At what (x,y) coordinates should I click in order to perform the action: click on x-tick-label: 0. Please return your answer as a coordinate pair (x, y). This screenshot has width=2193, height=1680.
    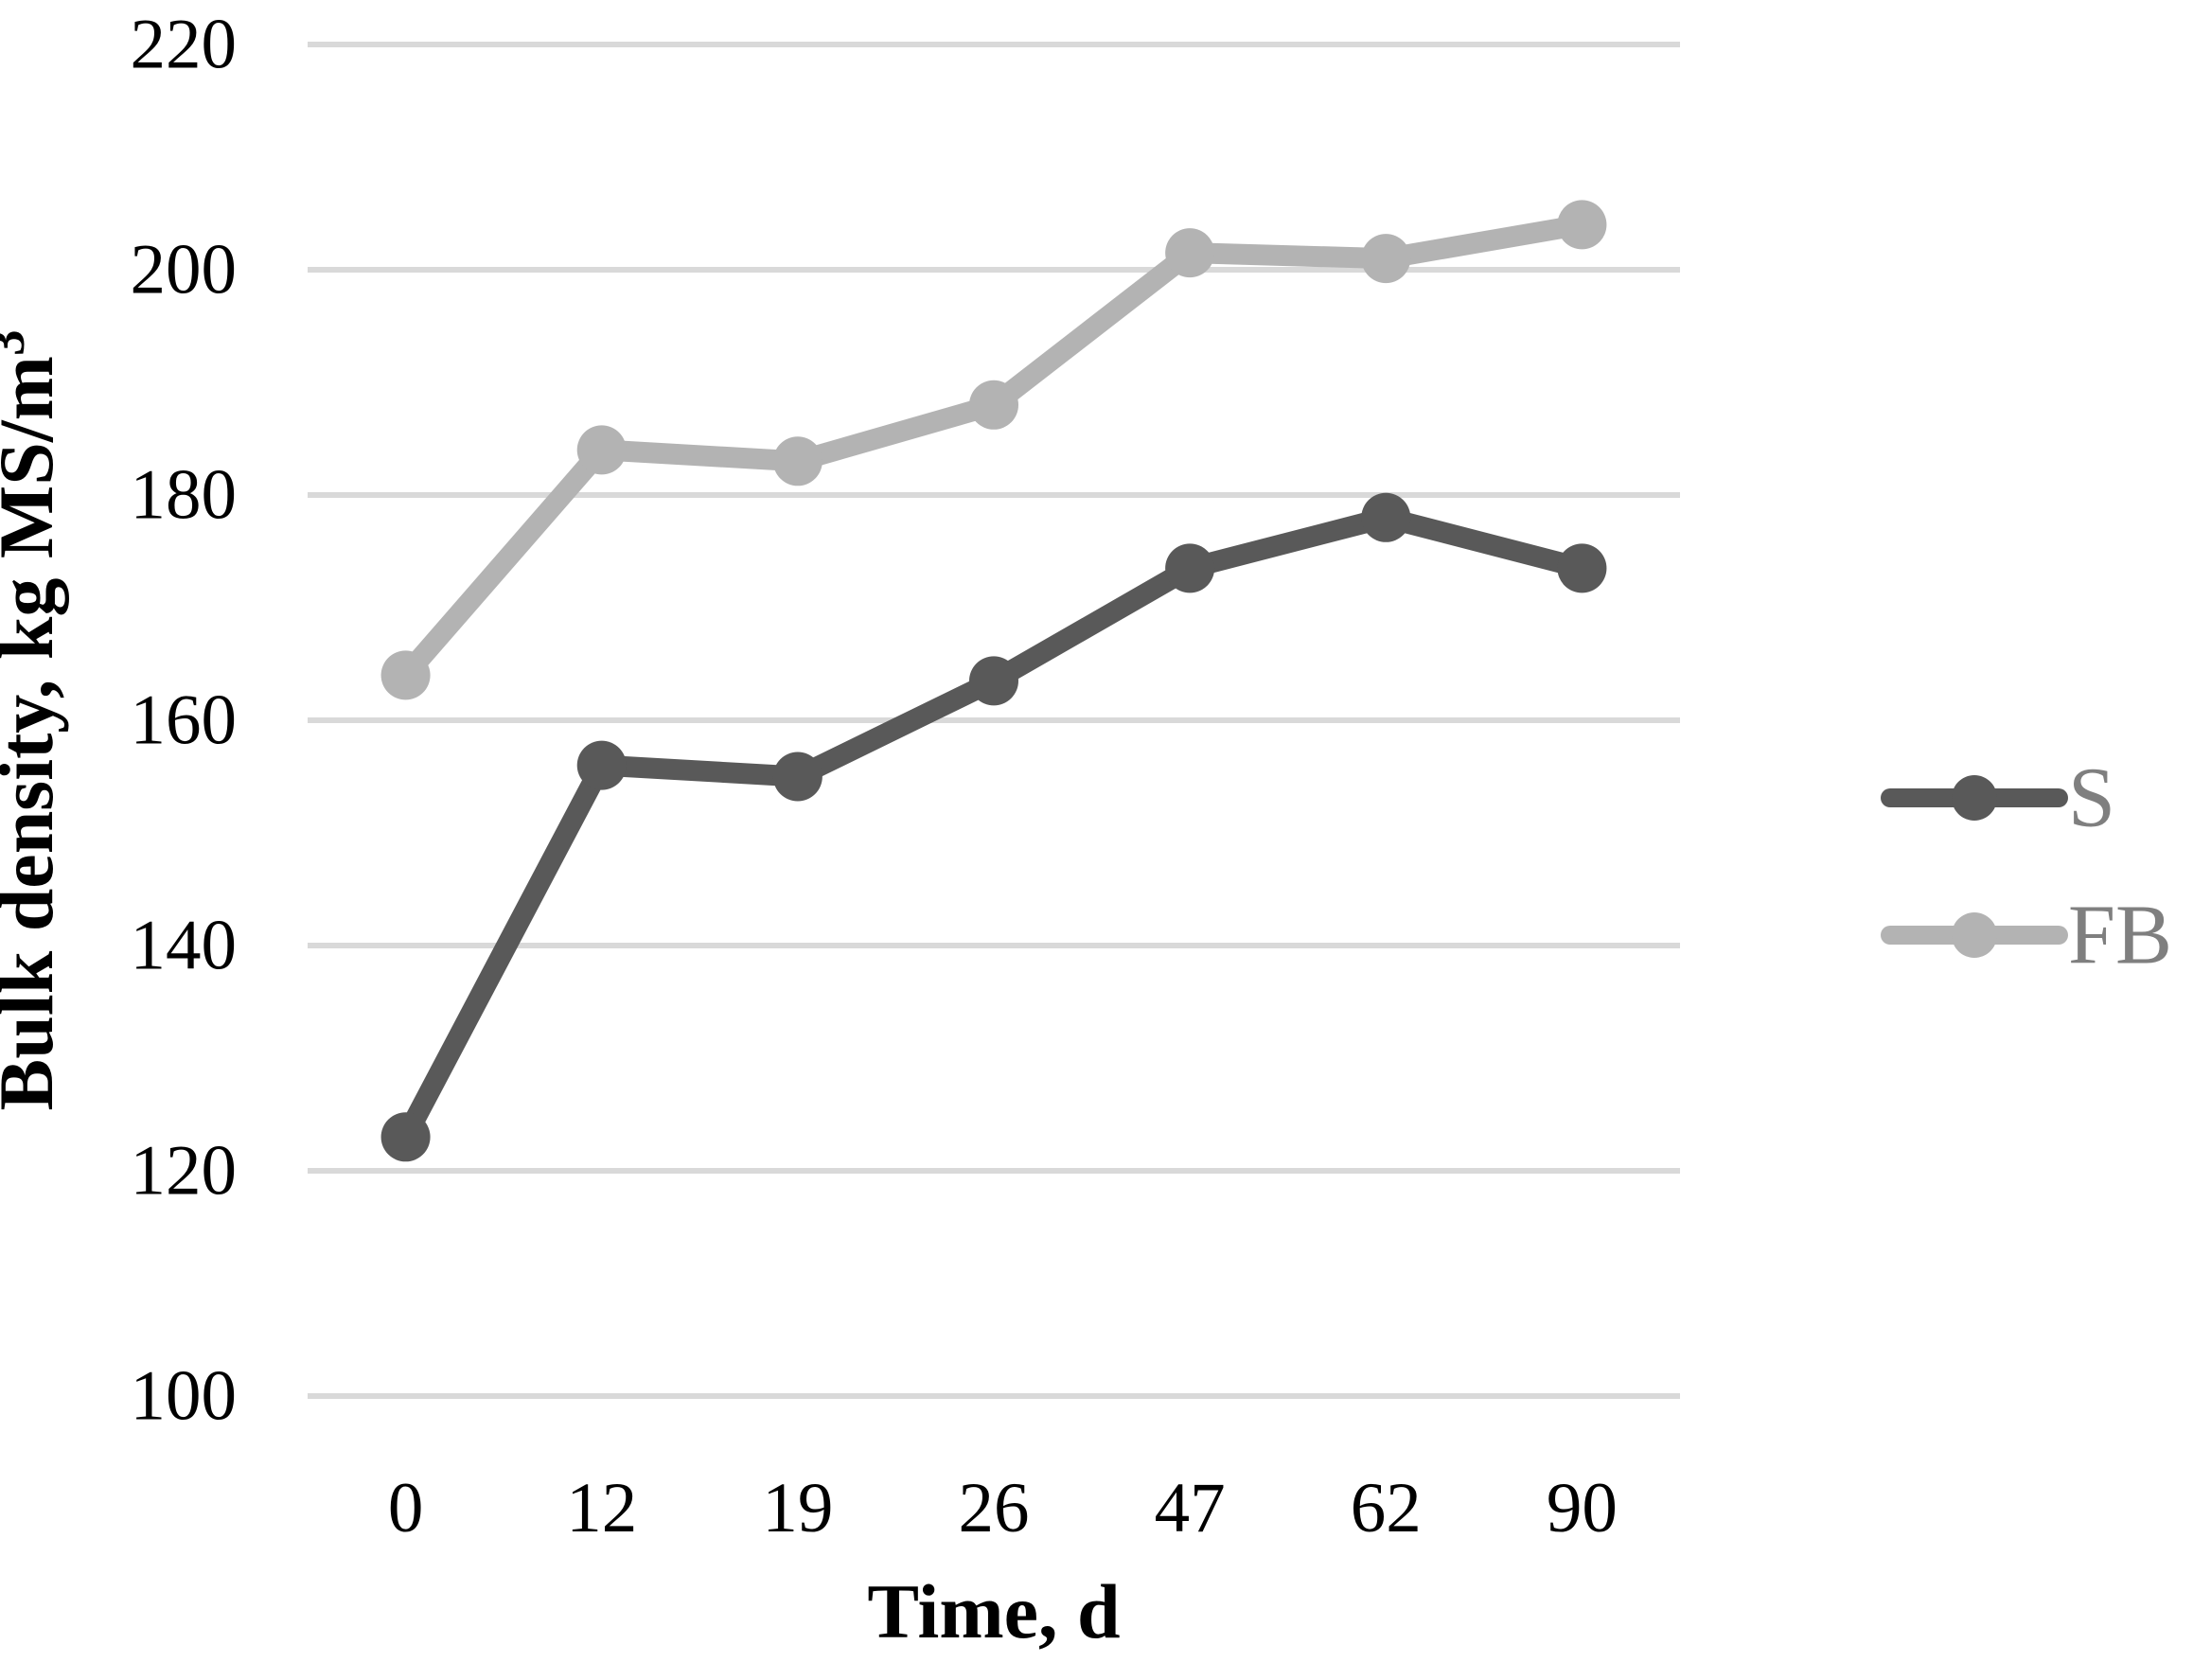
    Looking at the image, I should click on (406, 1508).